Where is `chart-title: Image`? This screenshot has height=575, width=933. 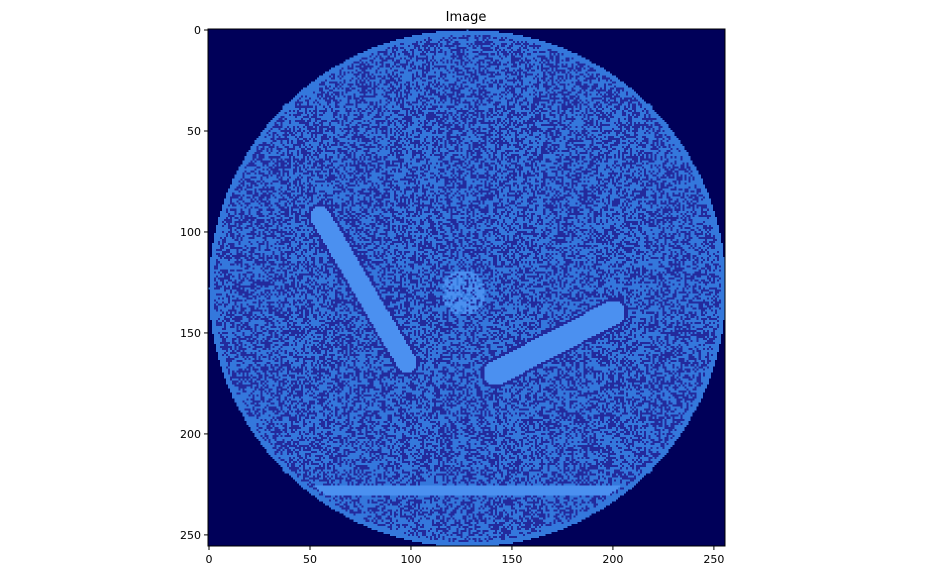 chart-title: Image is located at coordinates (466, 17).